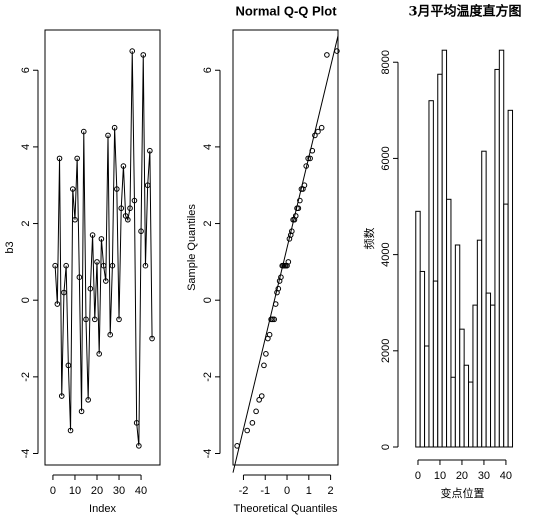 The width and height of the screenshot is (538, 523). I want to click on x-axis-label: 变点位置, so click(463, 493).